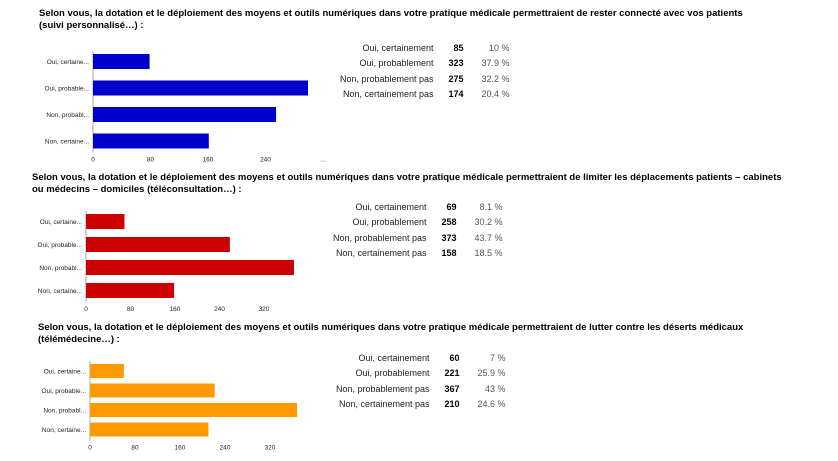 This screenshot has height=461, width=838. What do you see at coordinates (451, 206) in the screenshot?
I see `answer-count: 69` at bounding box center [451, 206].